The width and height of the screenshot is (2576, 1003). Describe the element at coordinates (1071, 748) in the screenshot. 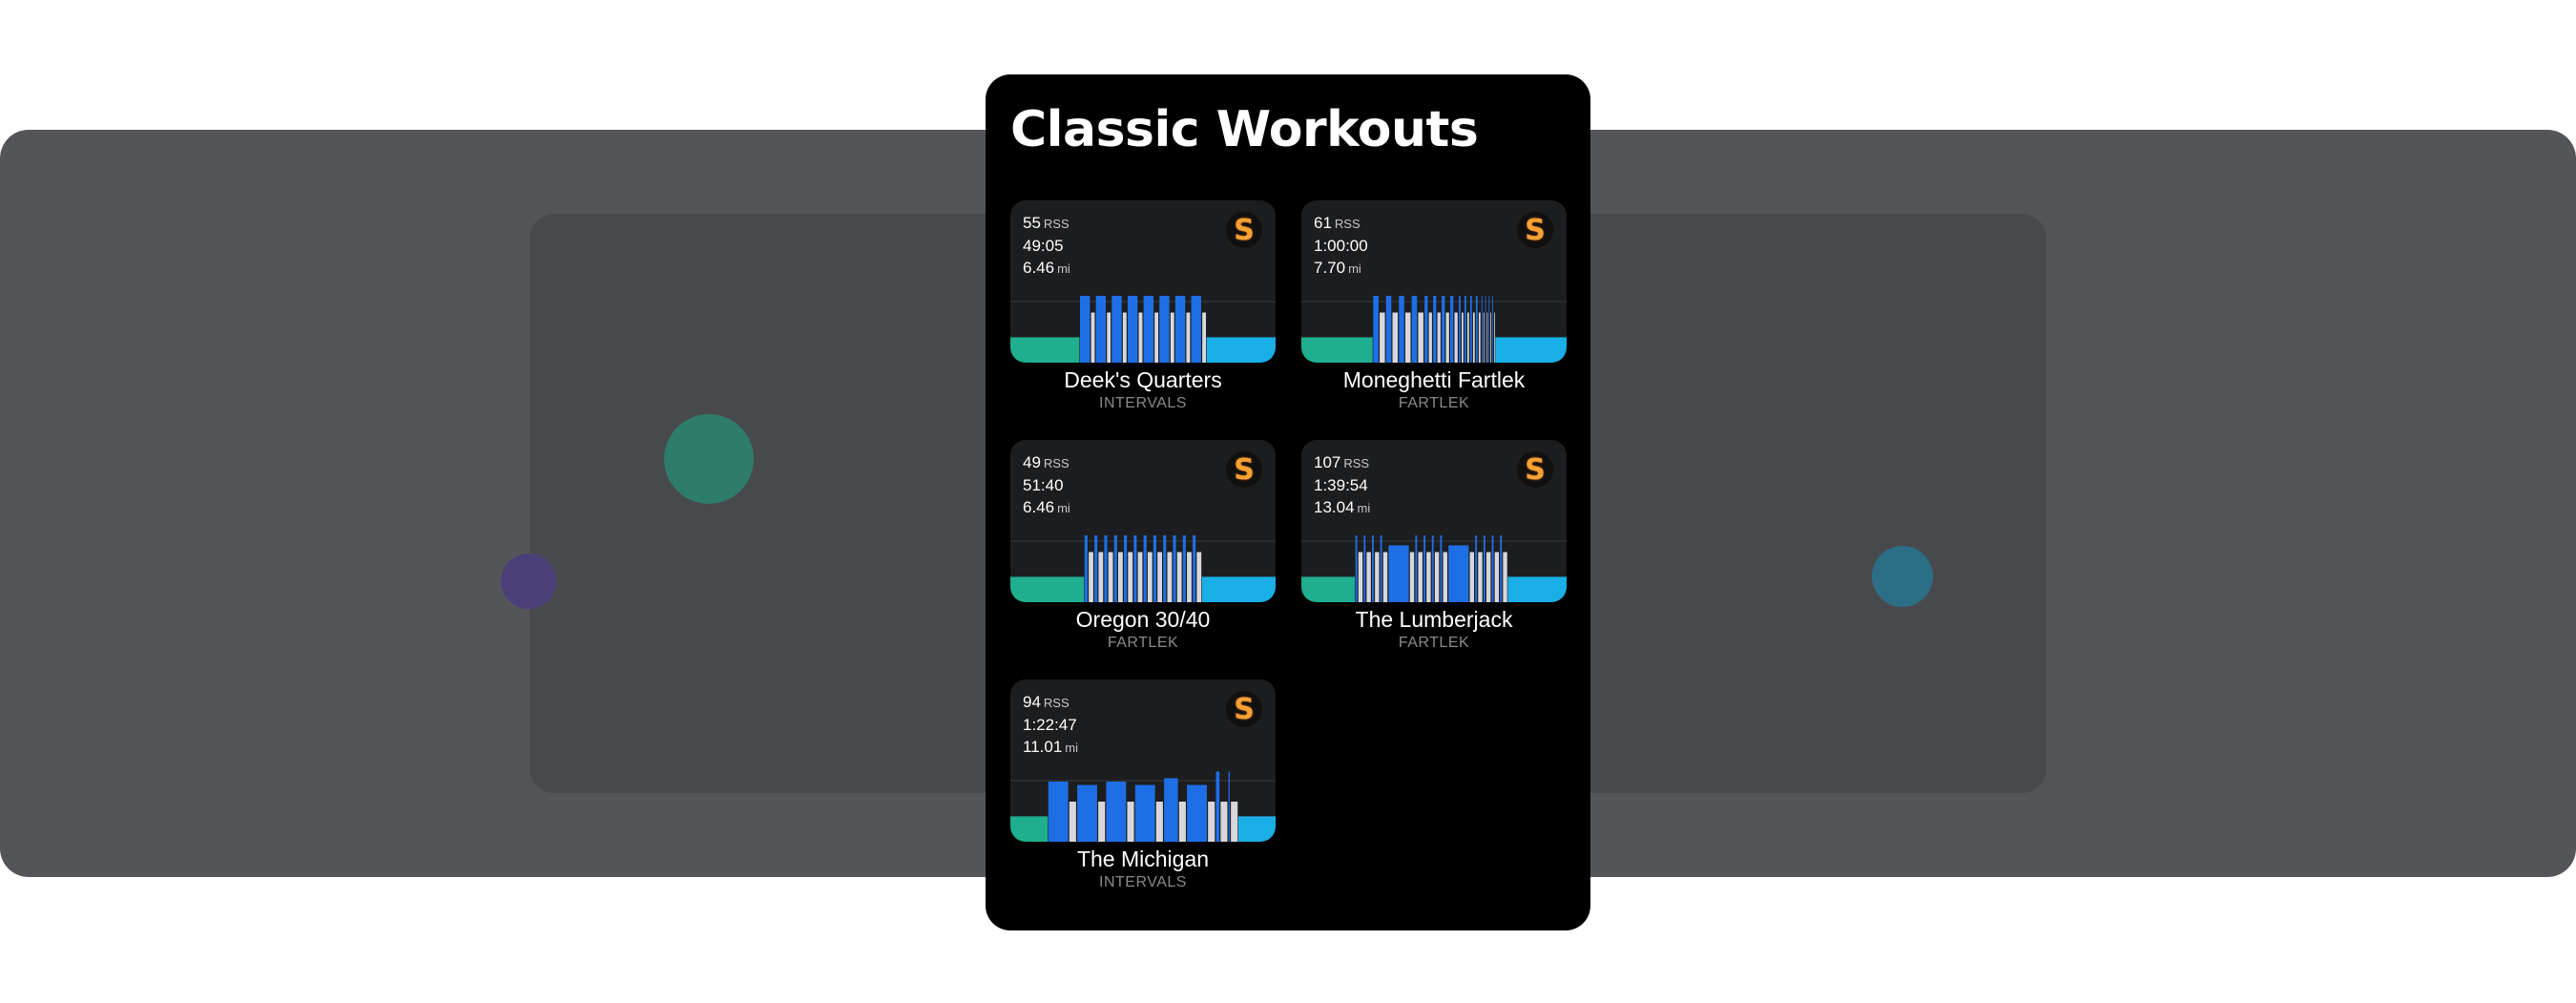

I see `distance-unit: mi` at that location.